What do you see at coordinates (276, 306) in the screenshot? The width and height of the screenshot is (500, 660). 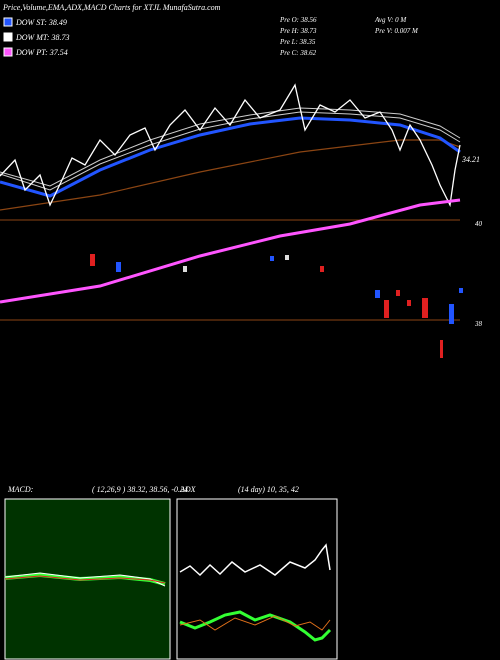 I see `candles` at bounding box center [276, 306].